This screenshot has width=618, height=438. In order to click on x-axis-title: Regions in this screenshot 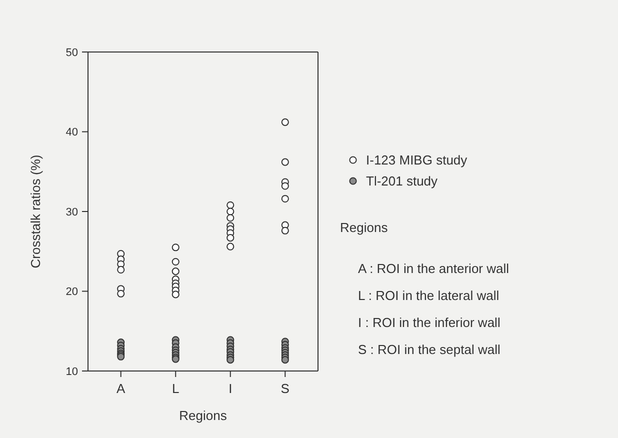, I will do `click(203, 415)`.